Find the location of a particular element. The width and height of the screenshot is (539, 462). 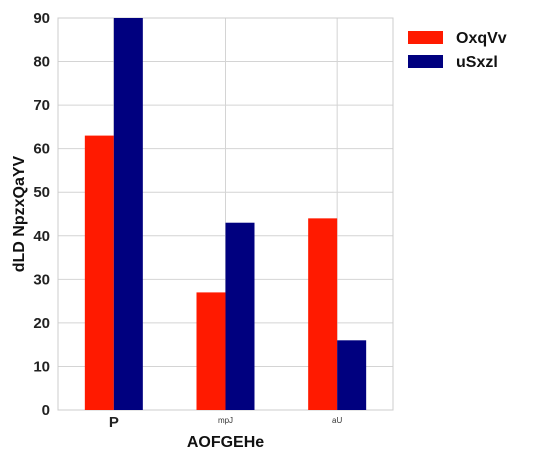

legend-swatch-uSxzl is located at coordinates (425, 61).